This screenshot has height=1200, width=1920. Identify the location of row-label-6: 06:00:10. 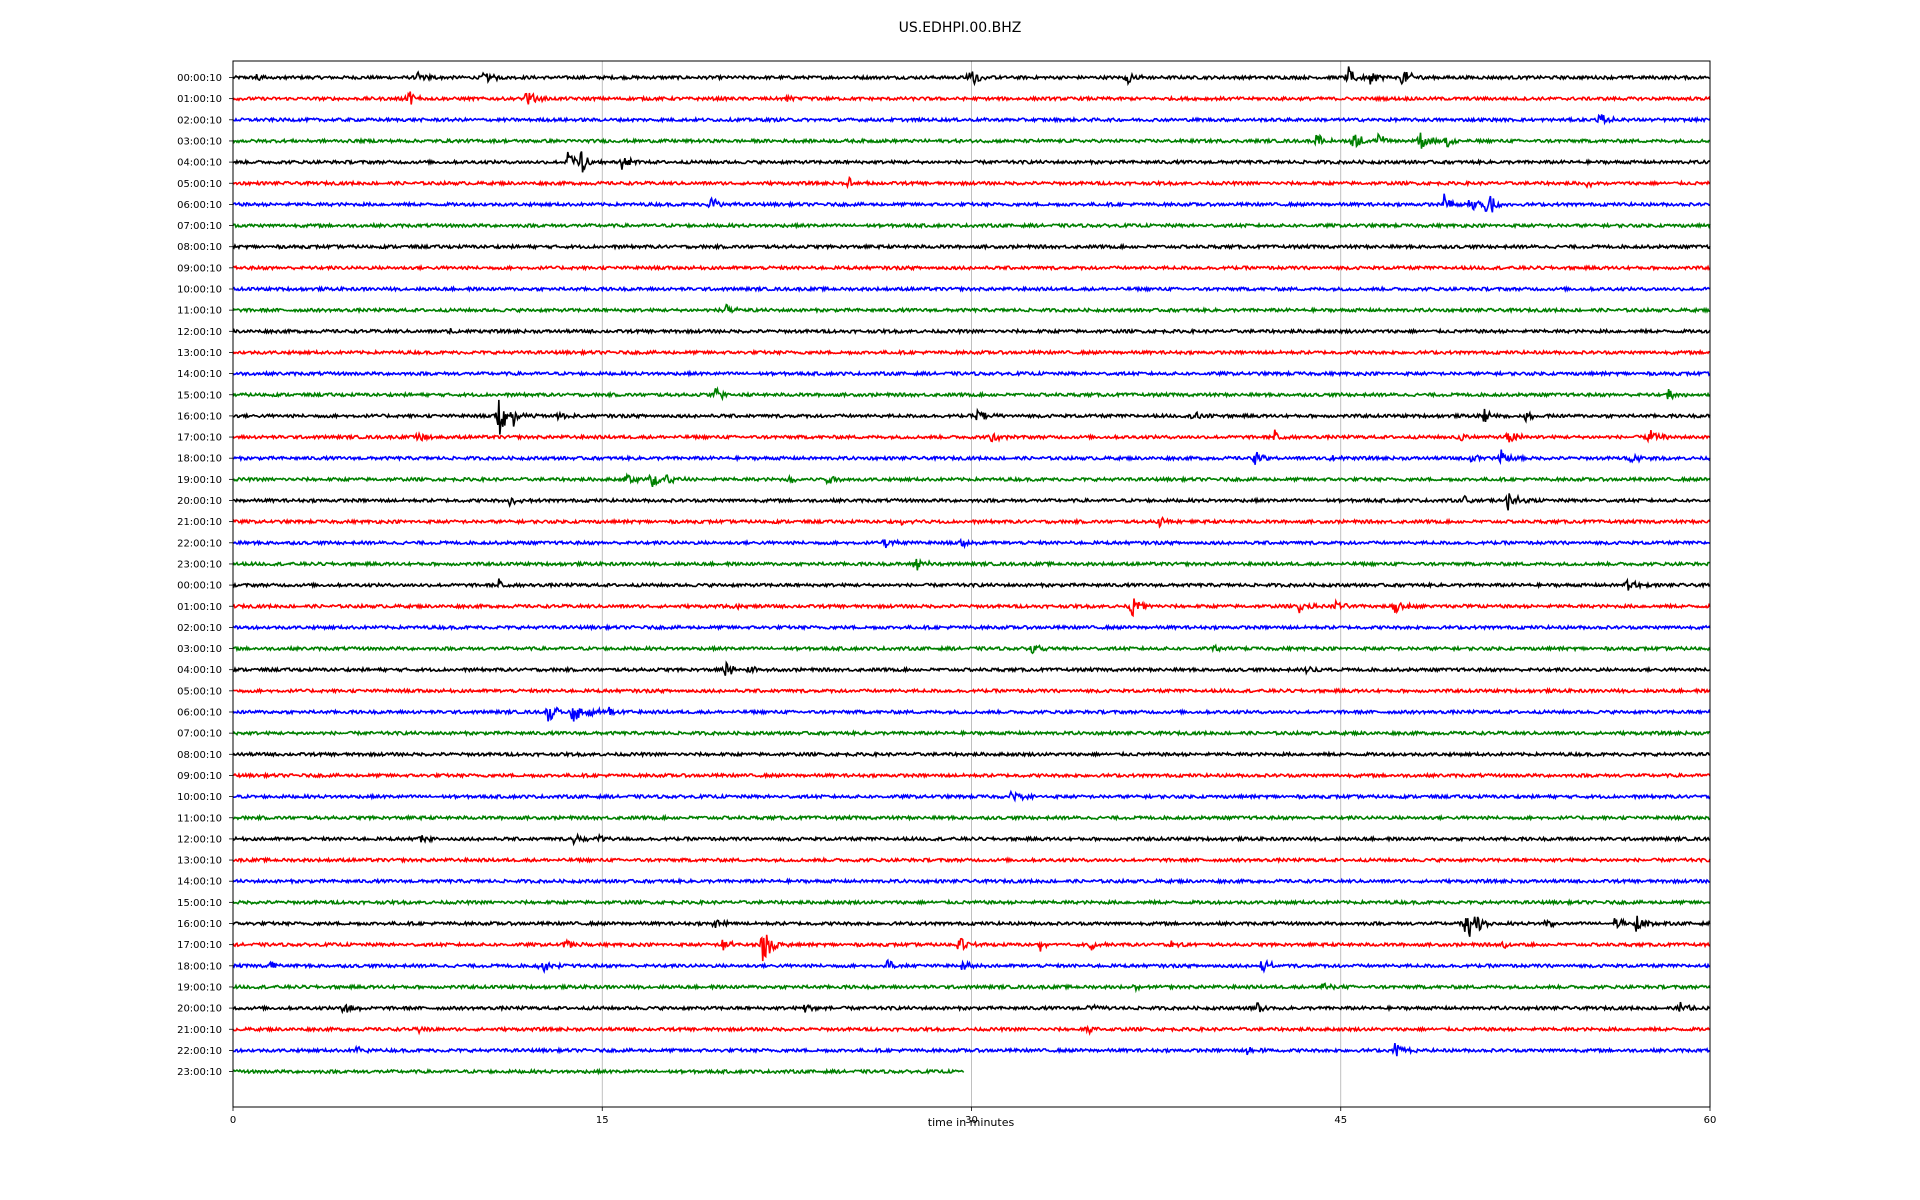
(199, 205).